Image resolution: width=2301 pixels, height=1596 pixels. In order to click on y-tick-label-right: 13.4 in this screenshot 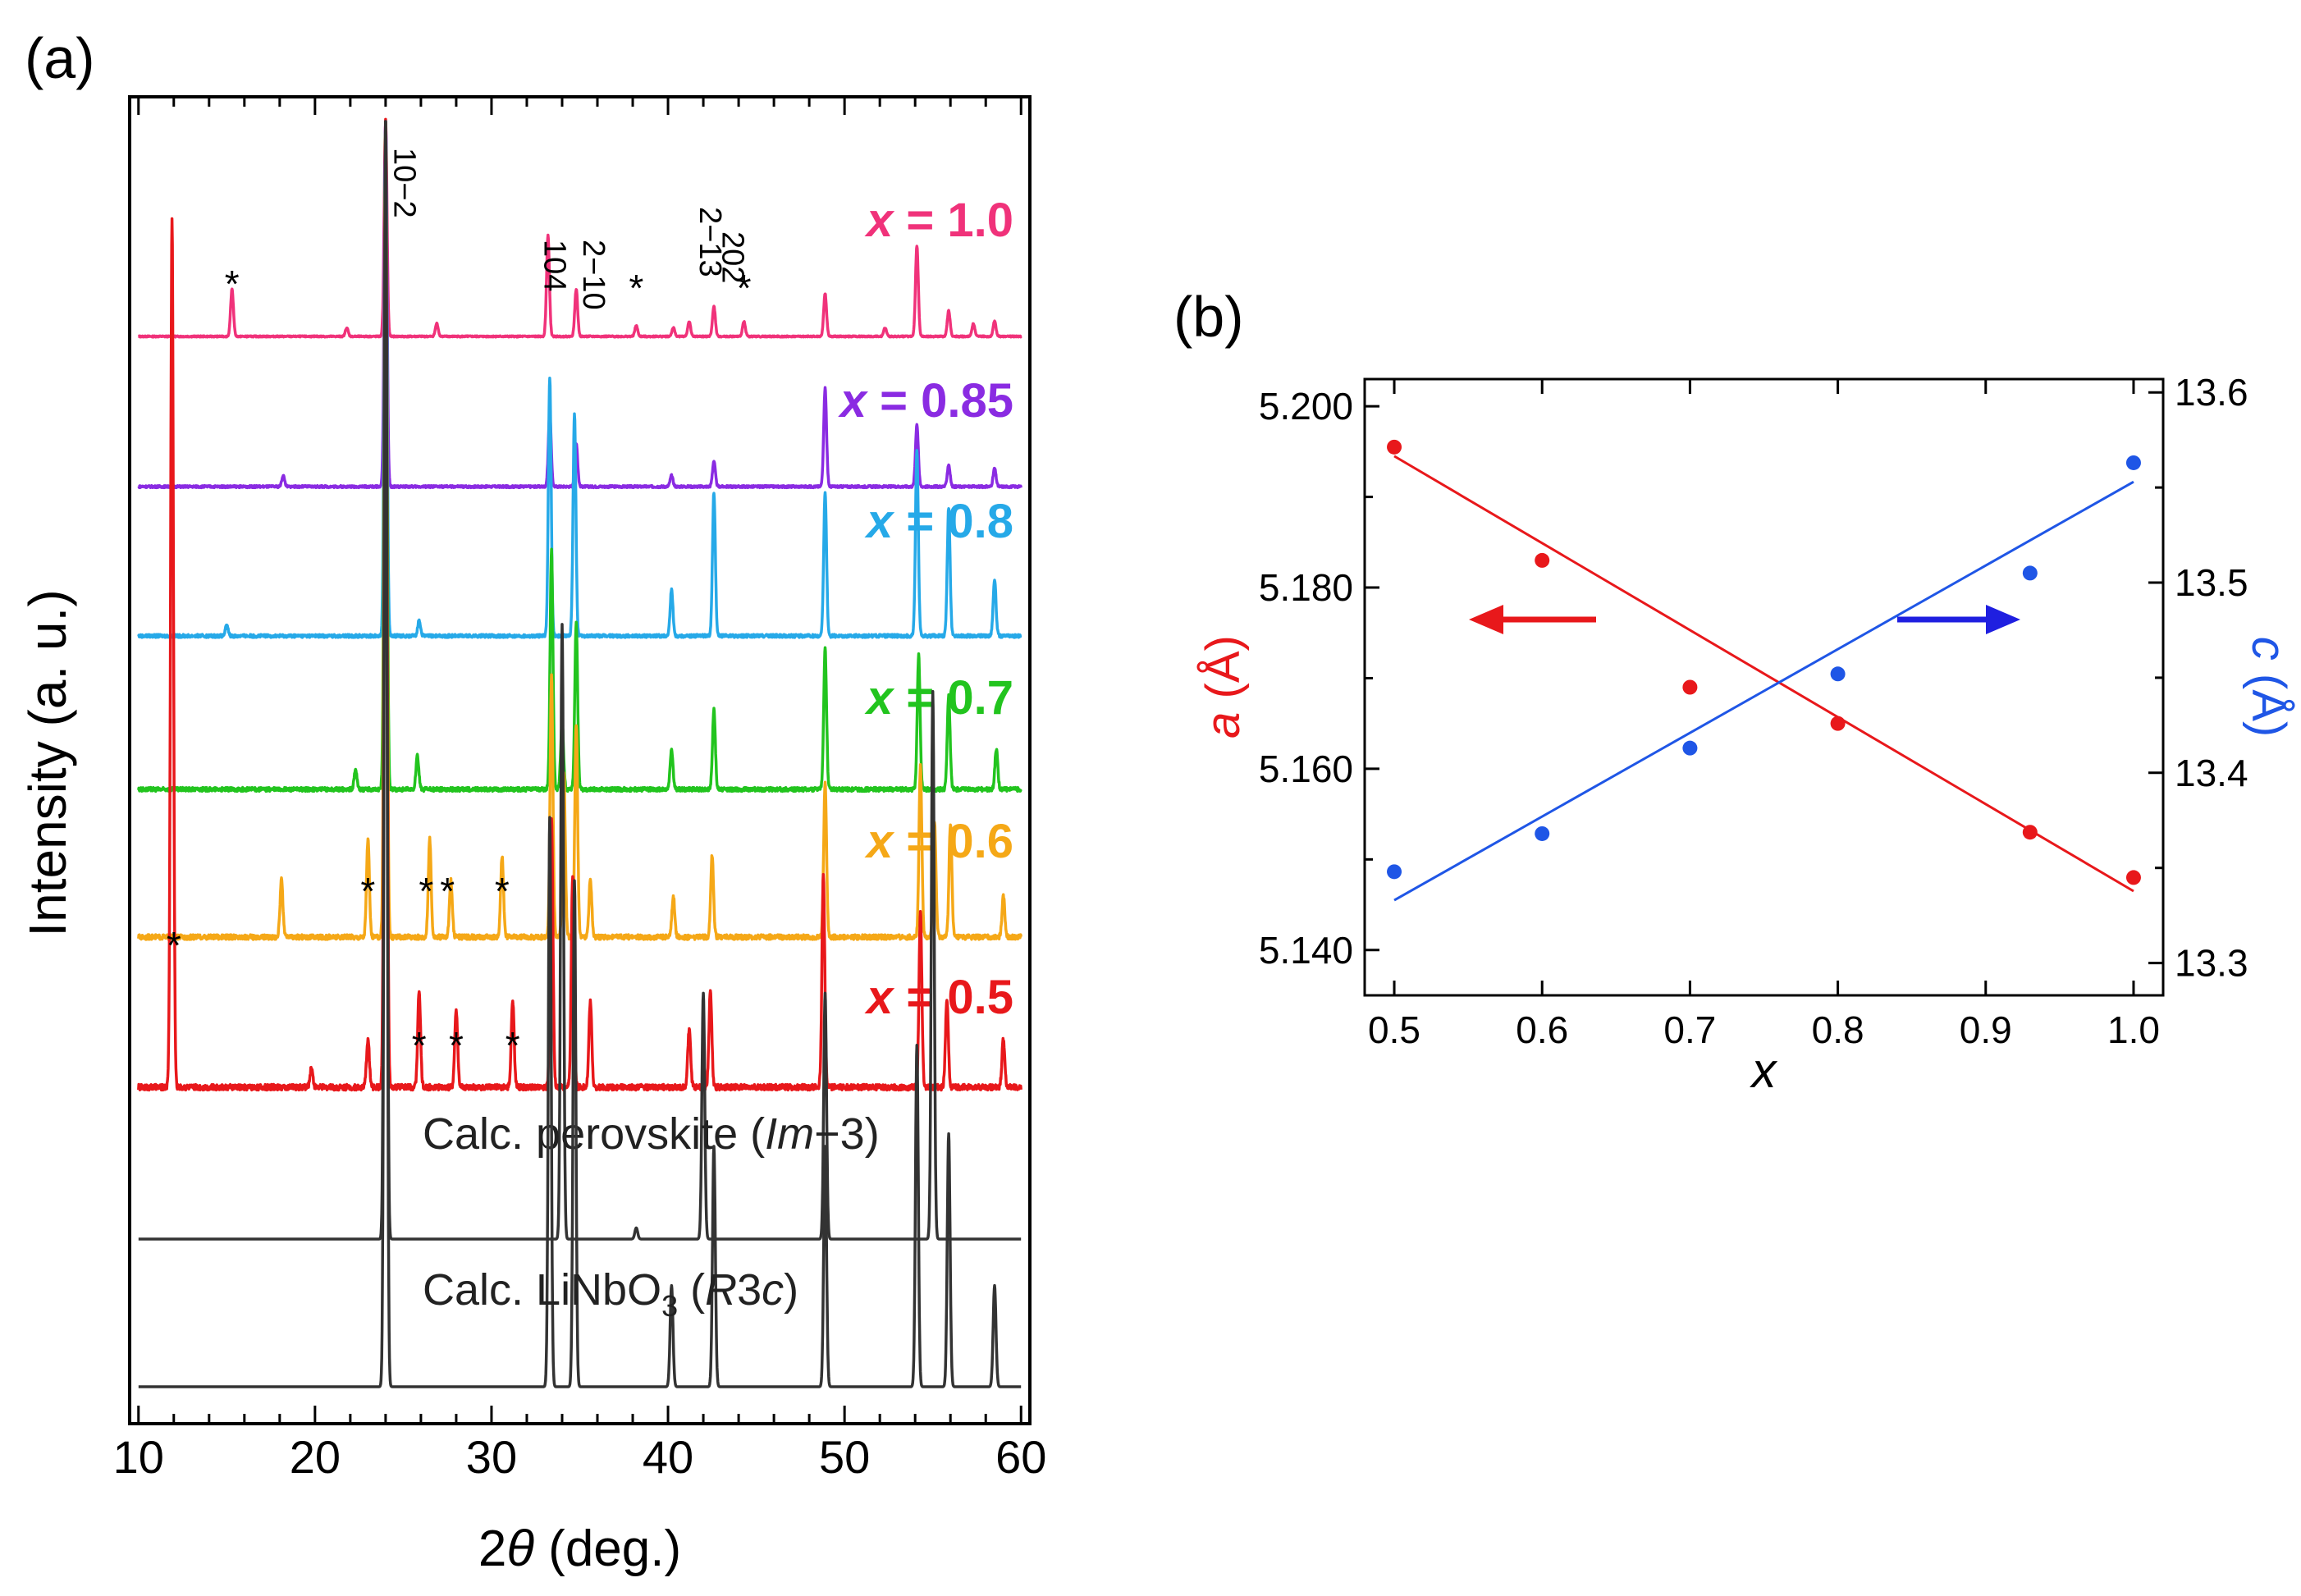, I will do `click(2211, 773)`.